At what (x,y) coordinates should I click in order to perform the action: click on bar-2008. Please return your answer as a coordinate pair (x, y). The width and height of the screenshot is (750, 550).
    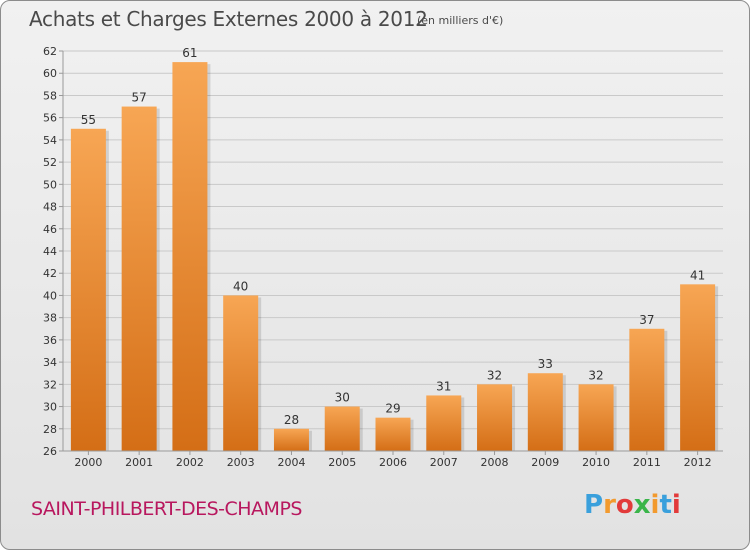
    Looking at the image, I should click on (495, 417).